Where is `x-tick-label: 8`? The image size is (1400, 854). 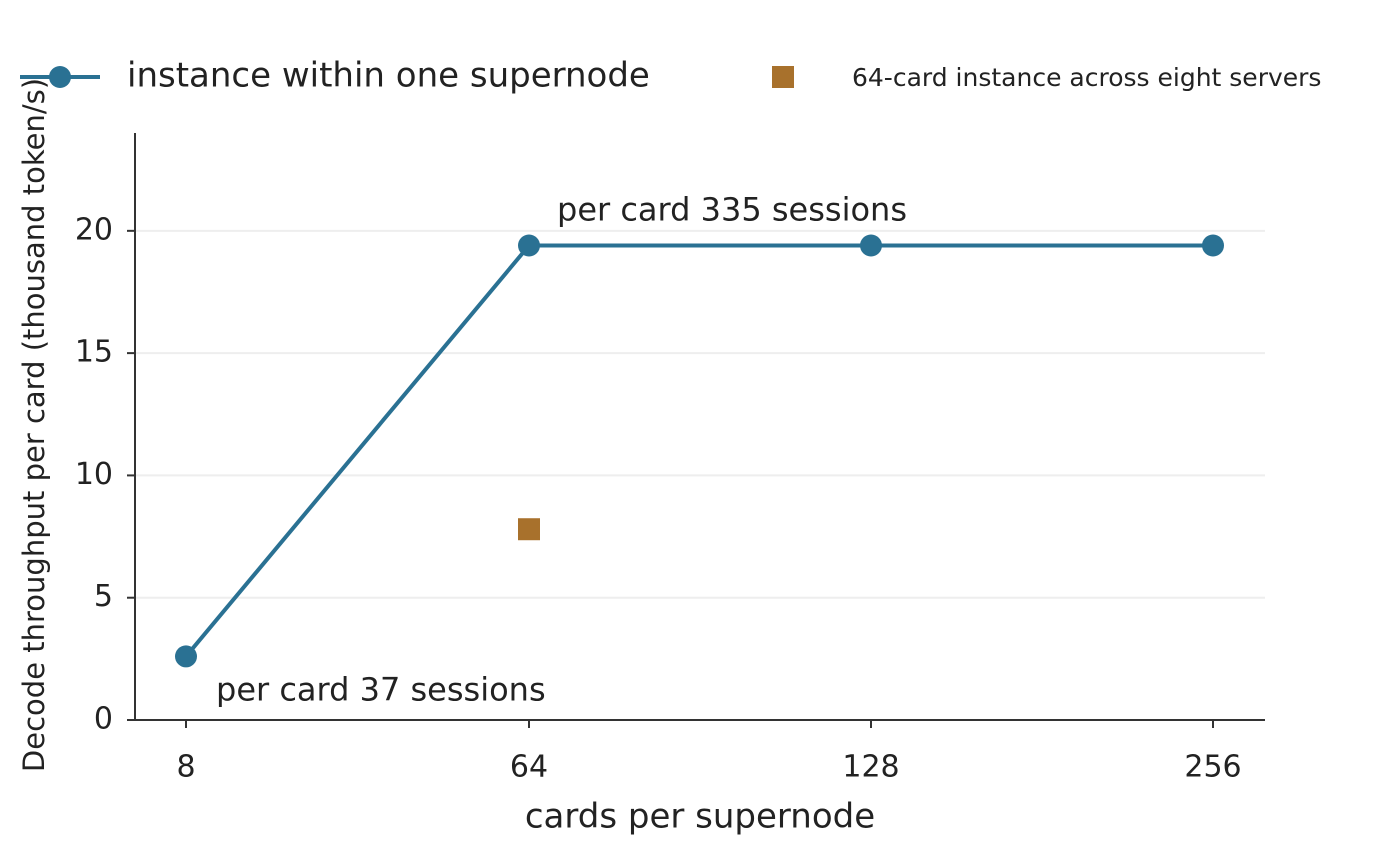 x-tick-label: 8 is located at coordinates (185, 767).